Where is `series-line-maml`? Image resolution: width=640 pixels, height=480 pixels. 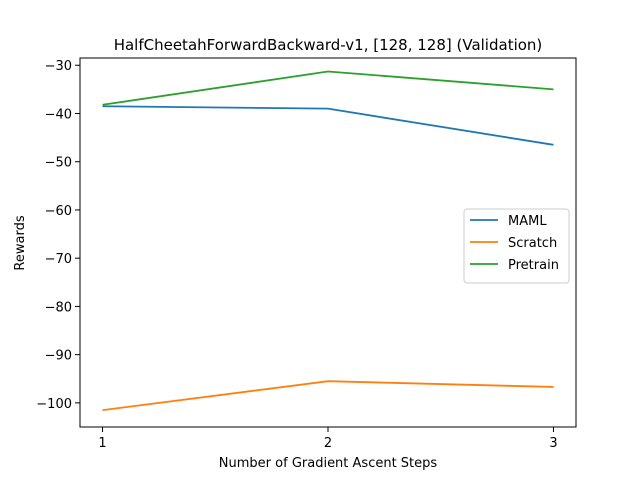
series-line-maml is located at coordinates (328, 125).